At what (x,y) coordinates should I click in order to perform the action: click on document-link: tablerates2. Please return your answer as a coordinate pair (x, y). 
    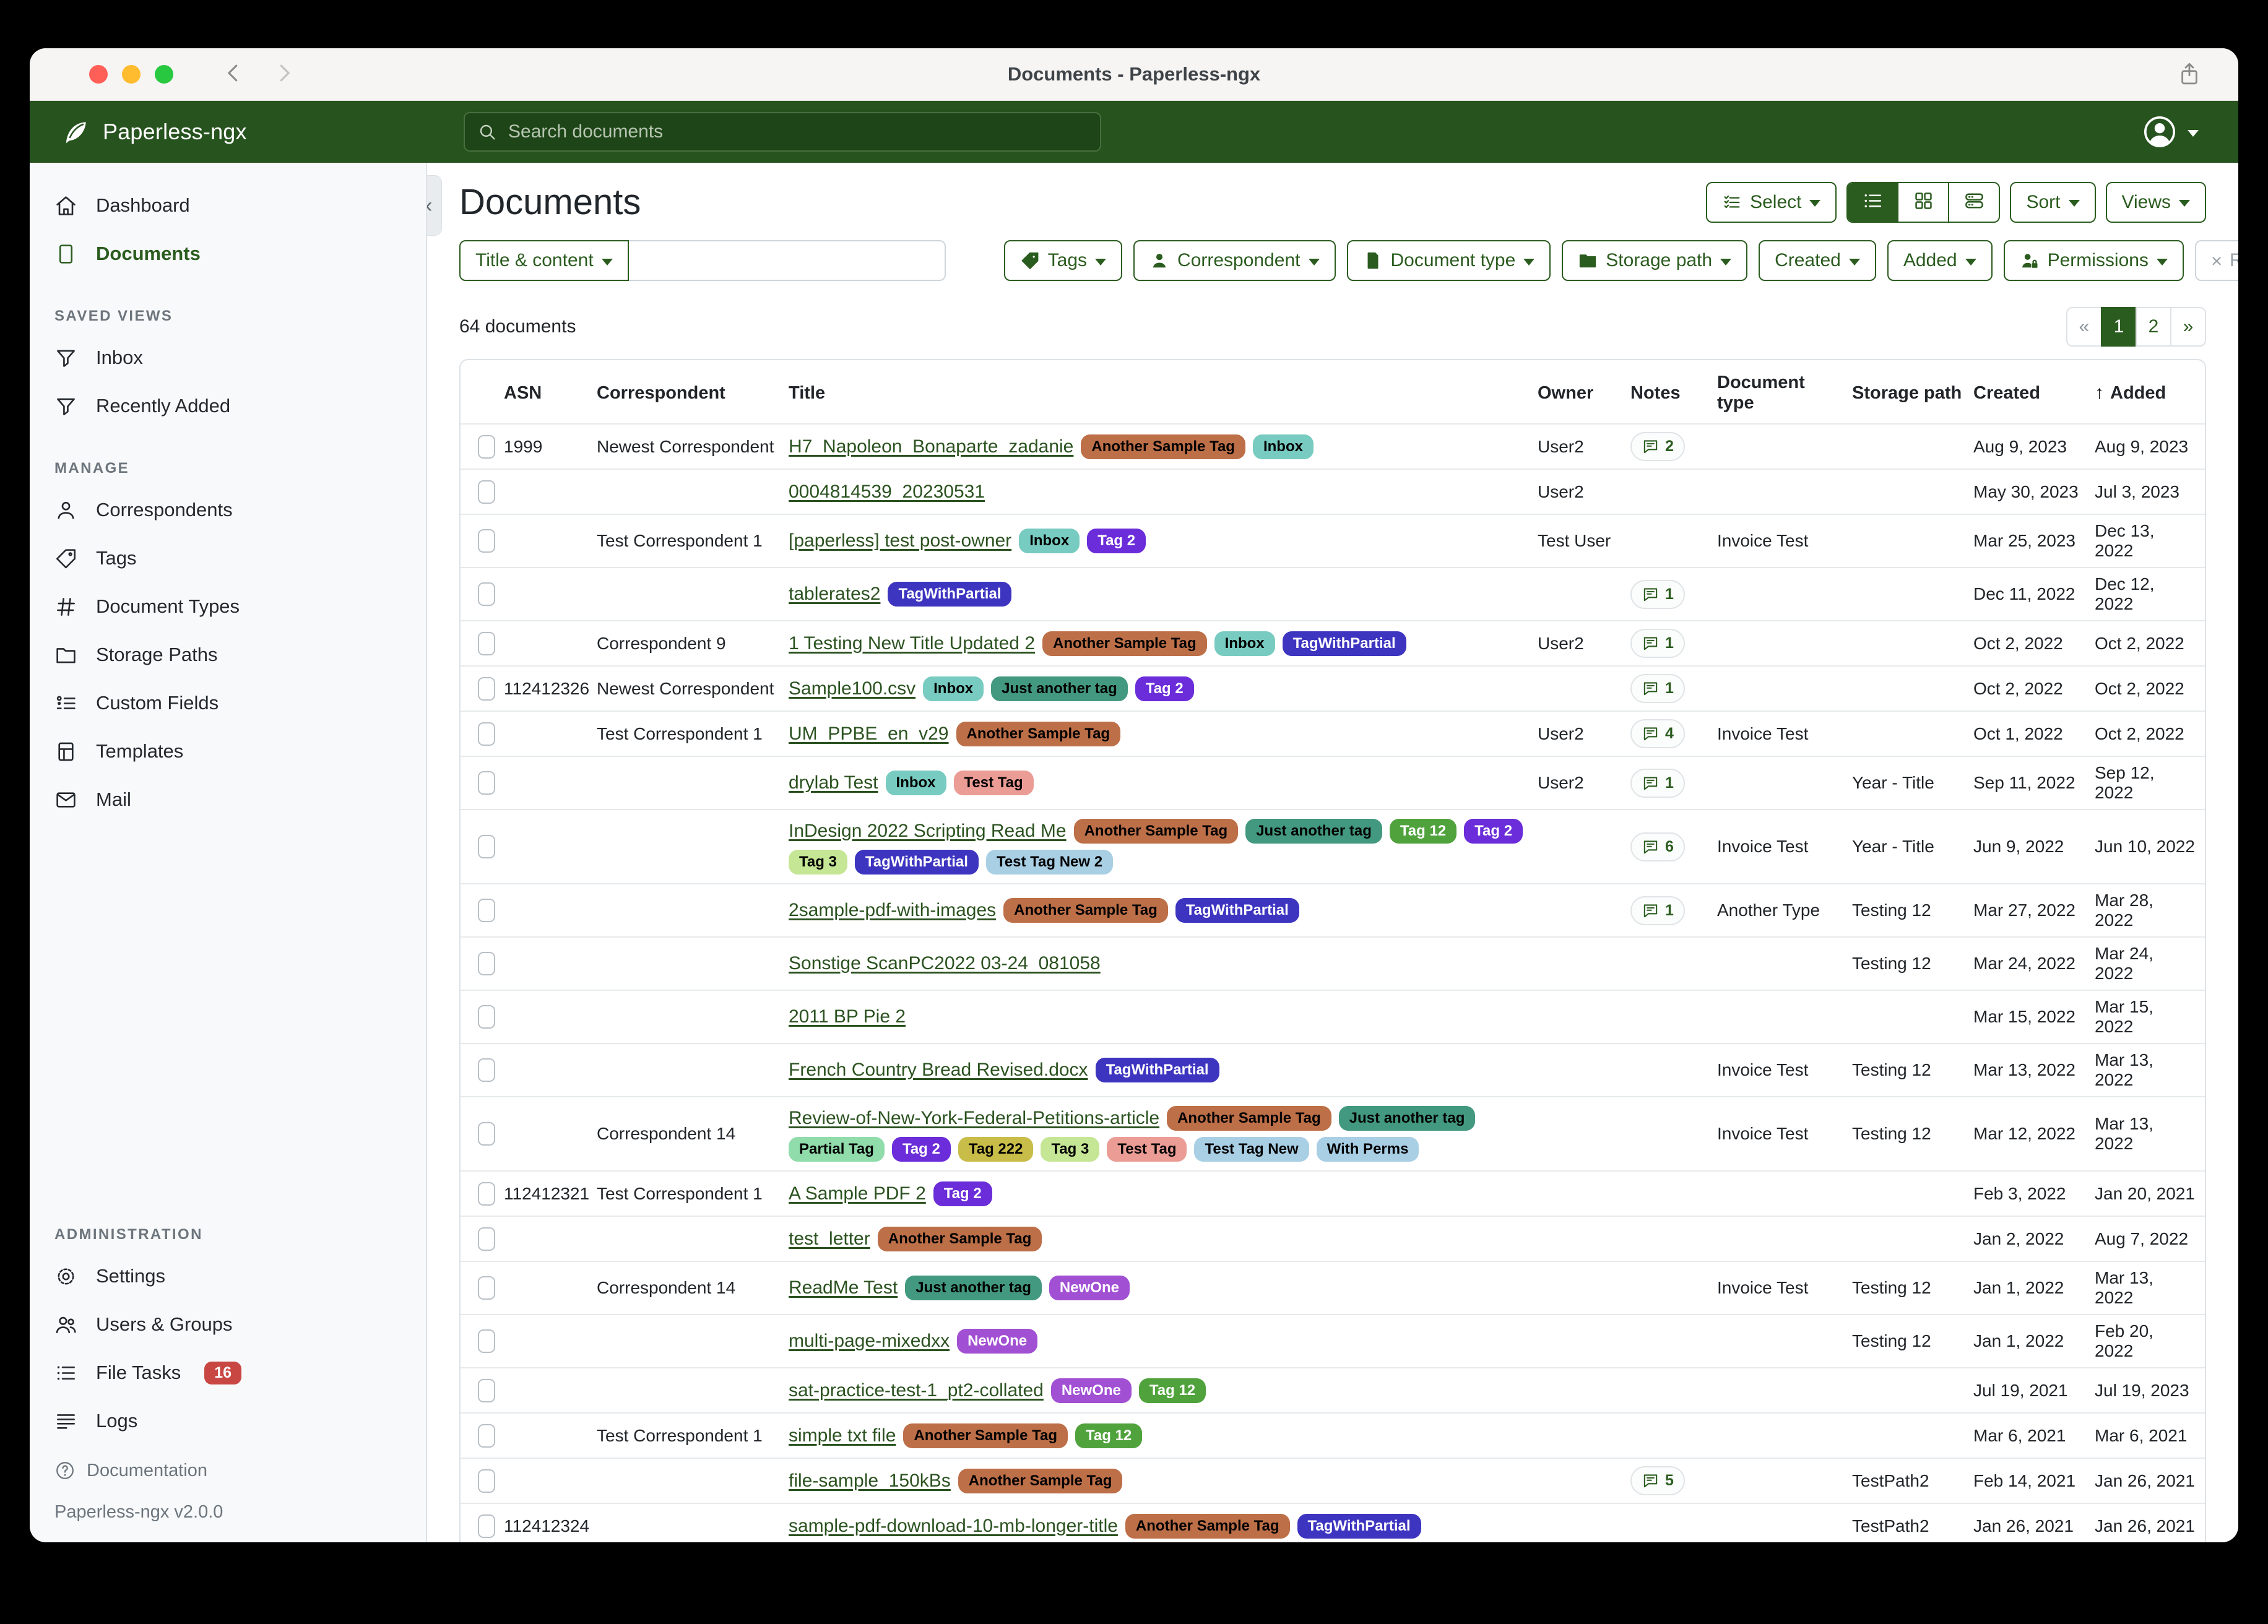
    Looking at the image, I should click on (835, 594).